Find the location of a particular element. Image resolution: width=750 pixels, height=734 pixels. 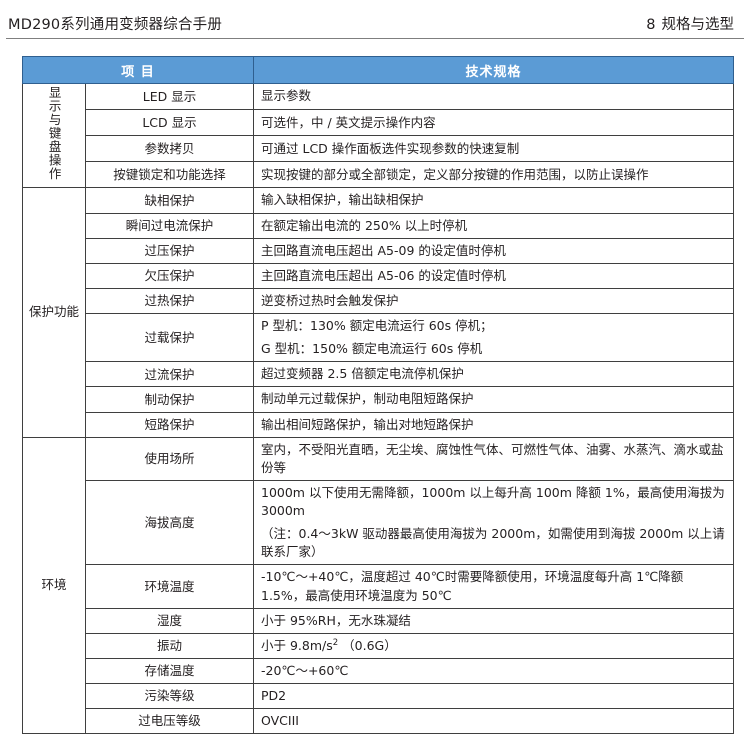

item-name-cell: 欠压保护 is located at coordinates (169, 275).